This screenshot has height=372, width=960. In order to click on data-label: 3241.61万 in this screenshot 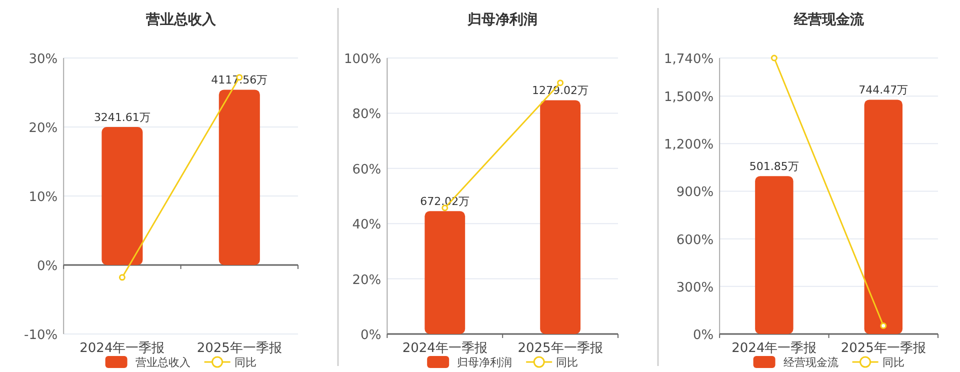, I will do `click(122, 117)`.